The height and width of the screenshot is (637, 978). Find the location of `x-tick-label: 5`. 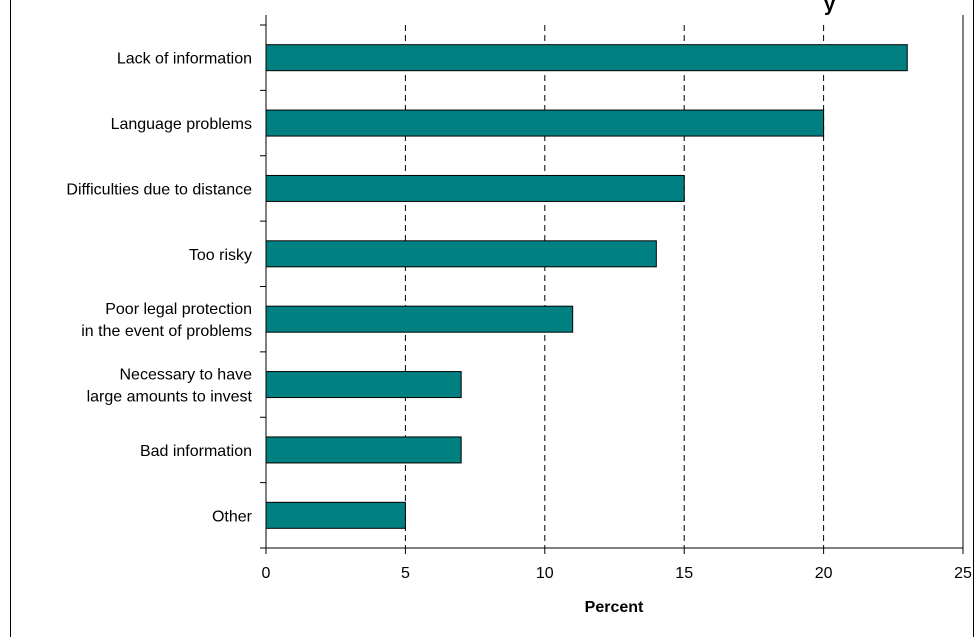

x-tick-label: 5 is located at coordinates (405, 573).